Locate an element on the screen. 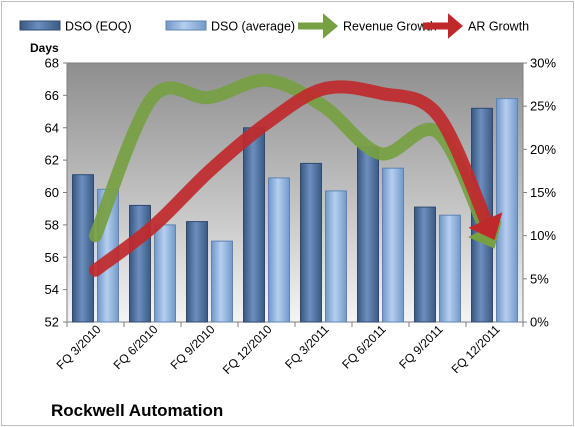 The image size is (575, 427). y-left-tick-label-8: 68 is located at coordinates (52, 63).